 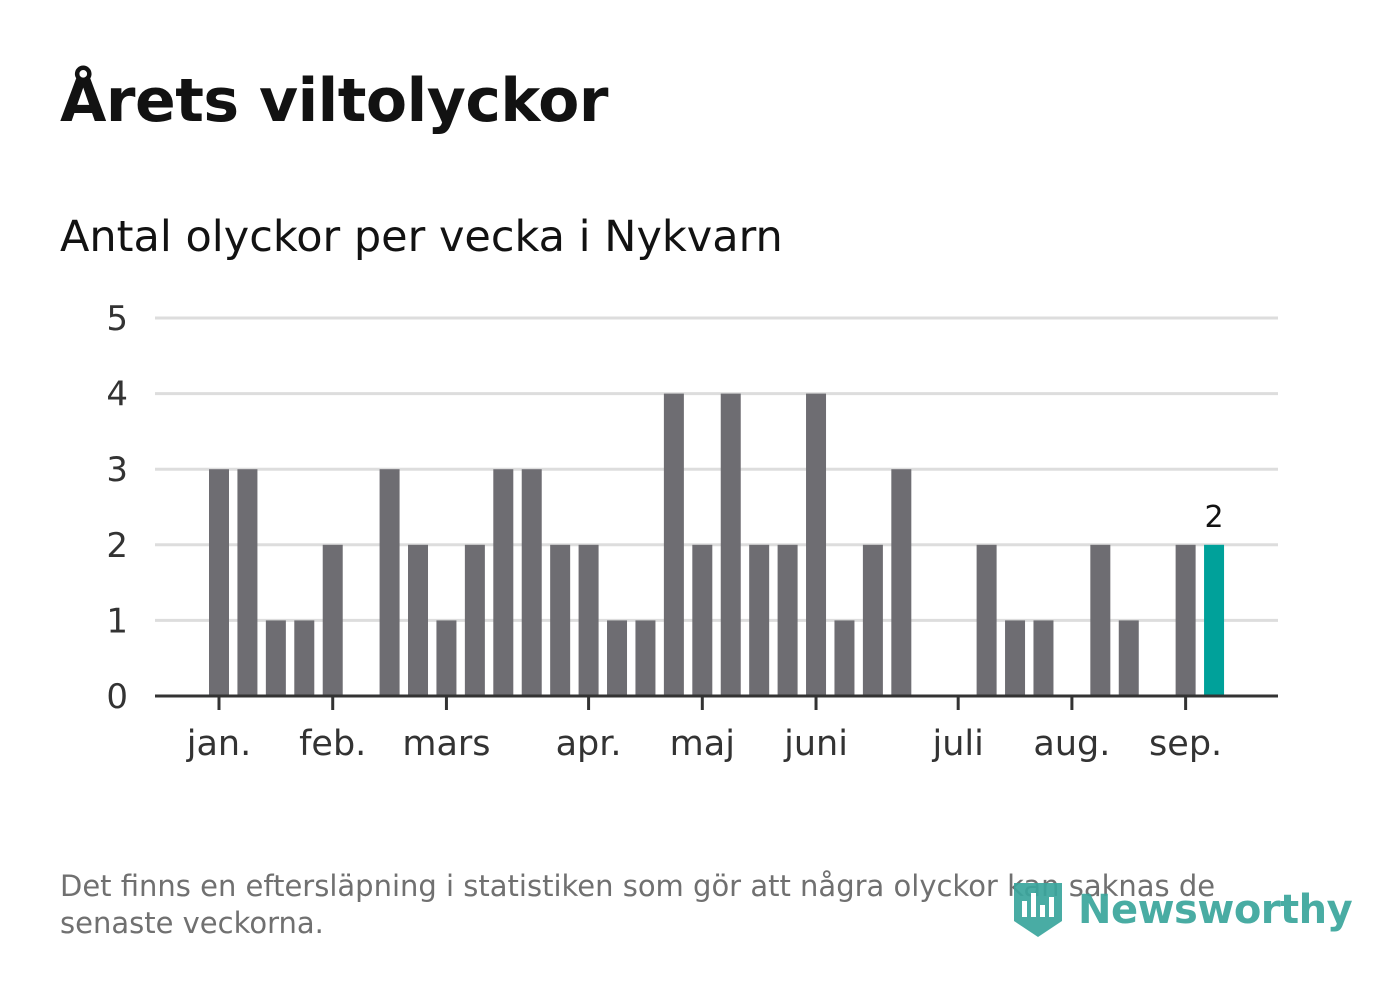 I want to click on brand-logo: Newsworthy, so click(x=1181, y=910).